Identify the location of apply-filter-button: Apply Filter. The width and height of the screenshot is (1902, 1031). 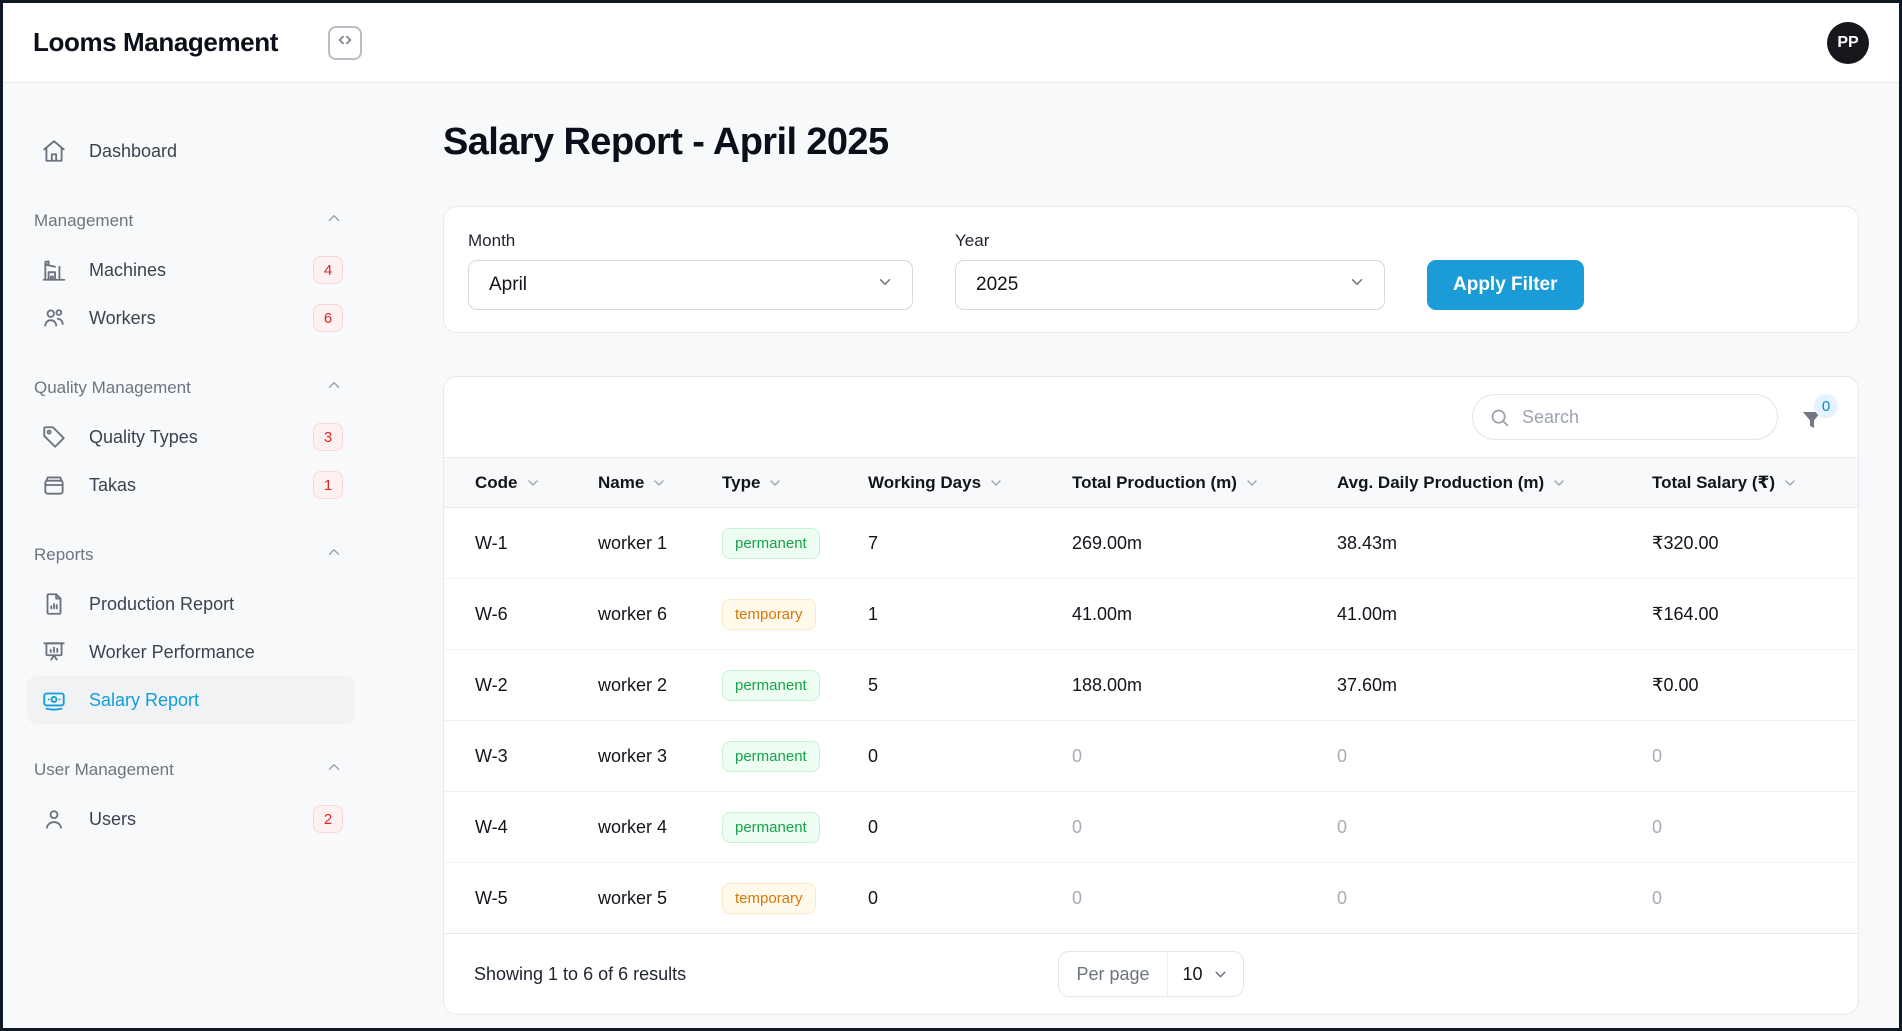
(1505, 285).